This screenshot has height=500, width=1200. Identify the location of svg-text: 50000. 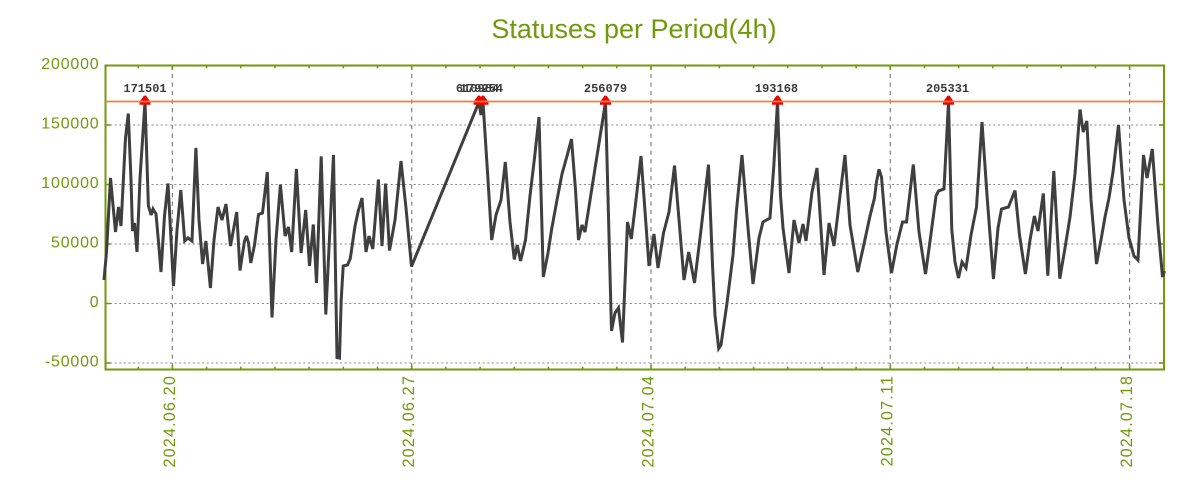
(75, 243).